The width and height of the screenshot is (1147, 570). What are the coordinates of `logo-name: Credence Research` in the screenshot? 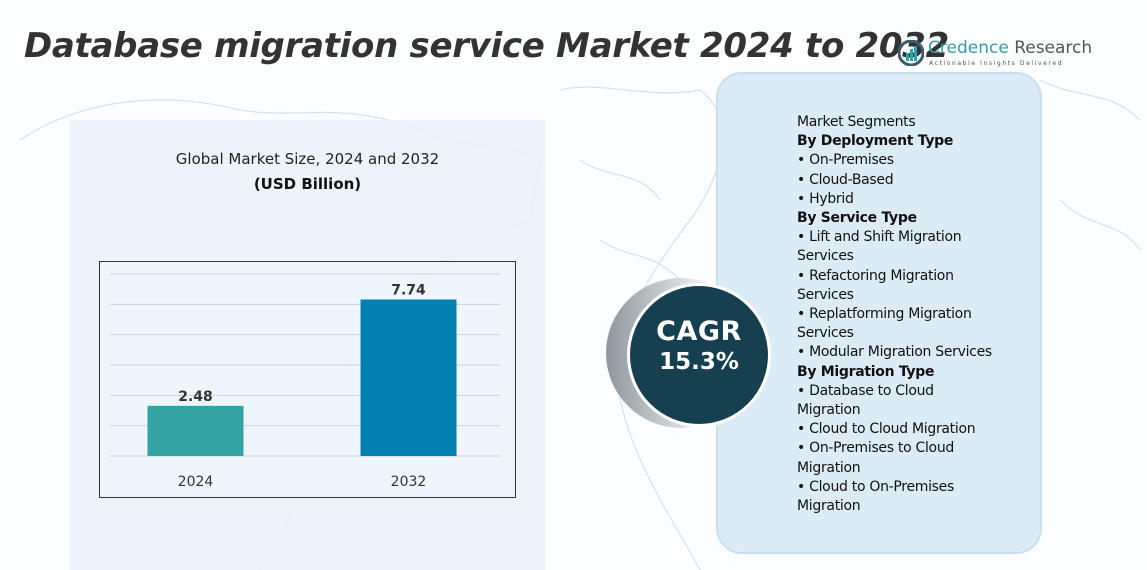 It's located at (1010, 48).